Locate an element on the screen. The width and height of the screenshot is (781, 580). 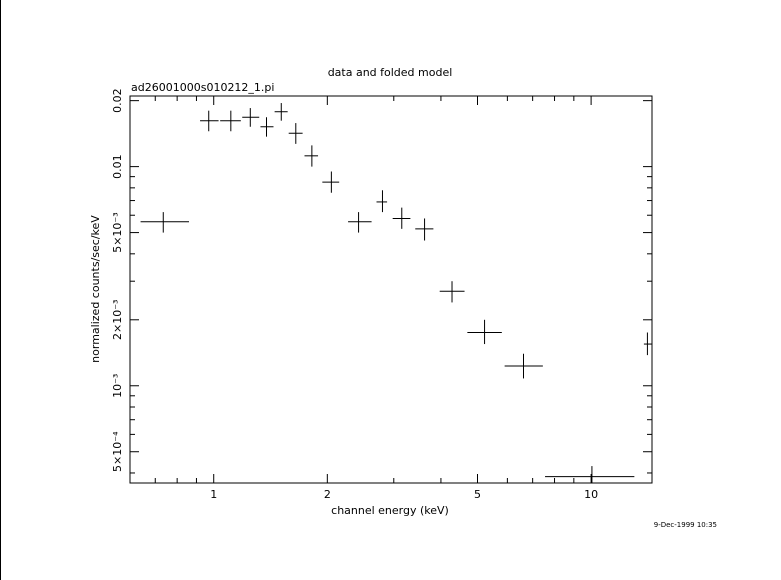
y-tick-label: 10⁻³ is located at coordinates (117, 386).